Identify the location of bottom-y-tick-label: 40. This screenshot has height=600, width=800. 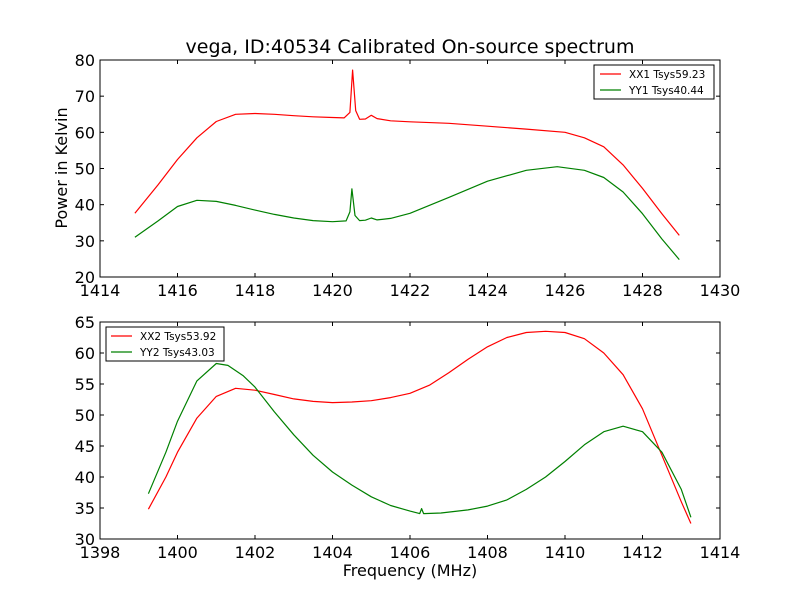
(85, 477).